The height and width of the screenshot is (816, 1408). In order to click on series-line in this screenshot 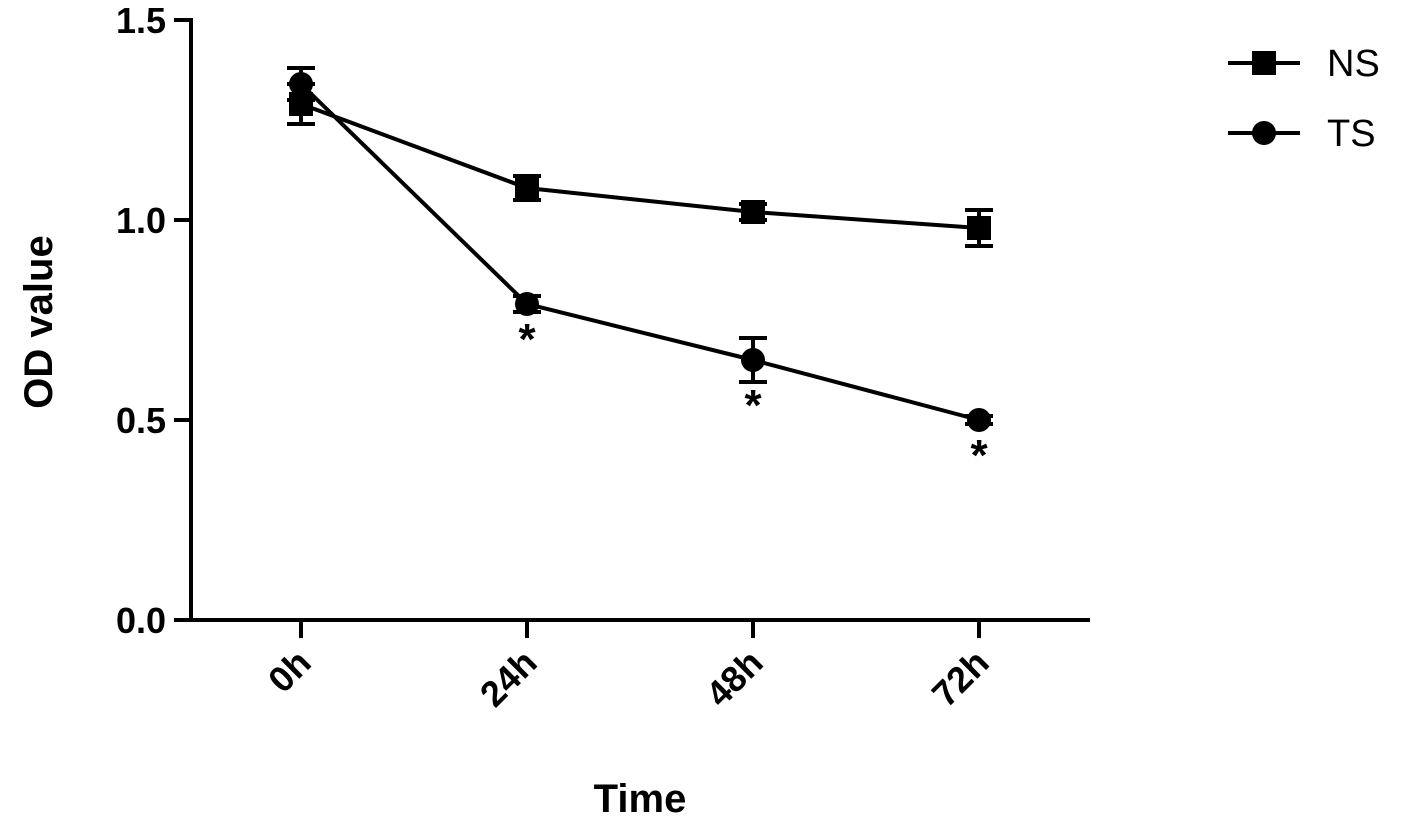, I will do `click(640, 166)`.